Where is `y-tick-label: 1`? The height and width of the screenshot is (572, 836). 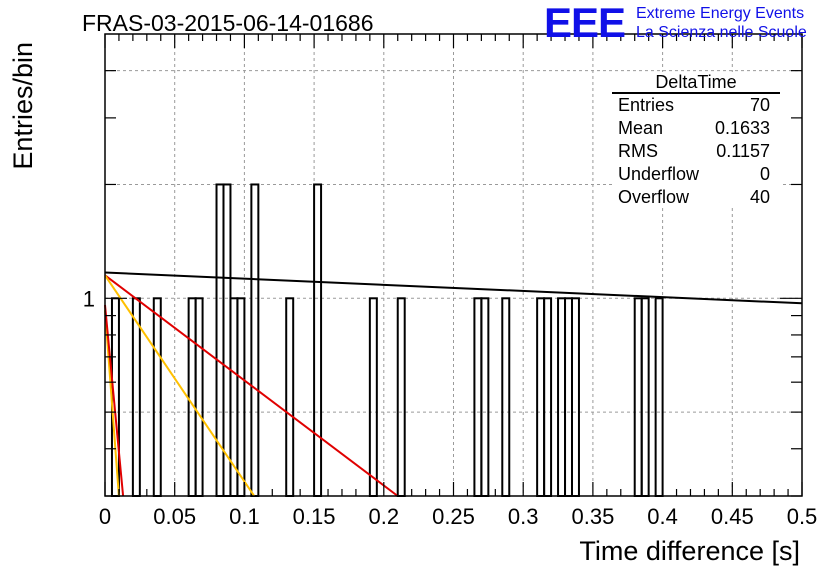
y-tick-label: 1 is located at coordinates (89, 298).